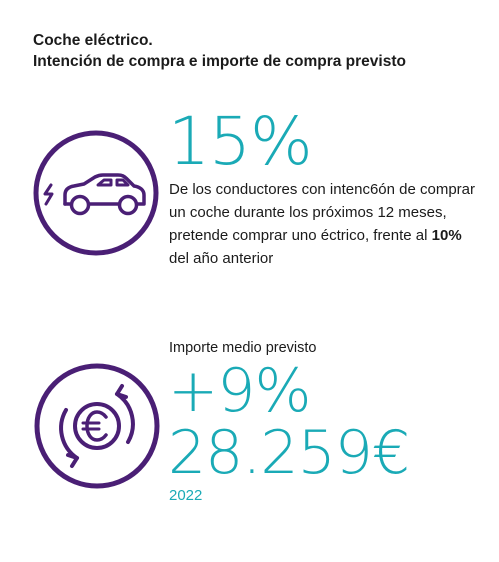 The height and width of the screenshot is (562, 499). Describe the element at coordinates (239, 391) in the screenshot. I see `amount-change-percentage: +9%` at that location.